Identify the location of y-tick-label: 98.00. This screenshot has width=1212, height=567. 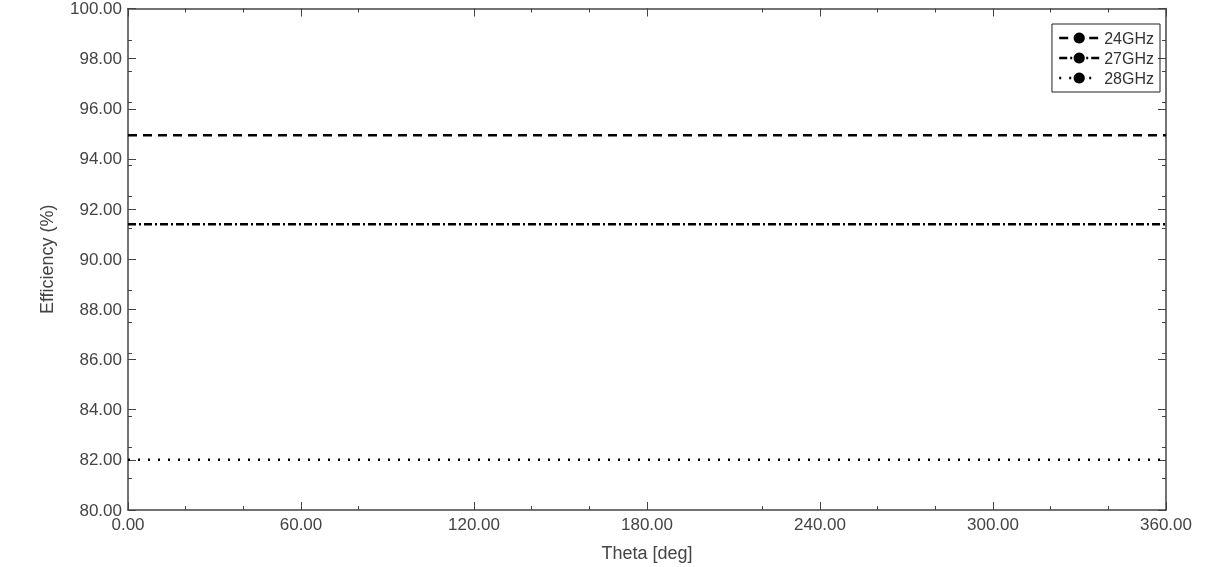
(100, 59).